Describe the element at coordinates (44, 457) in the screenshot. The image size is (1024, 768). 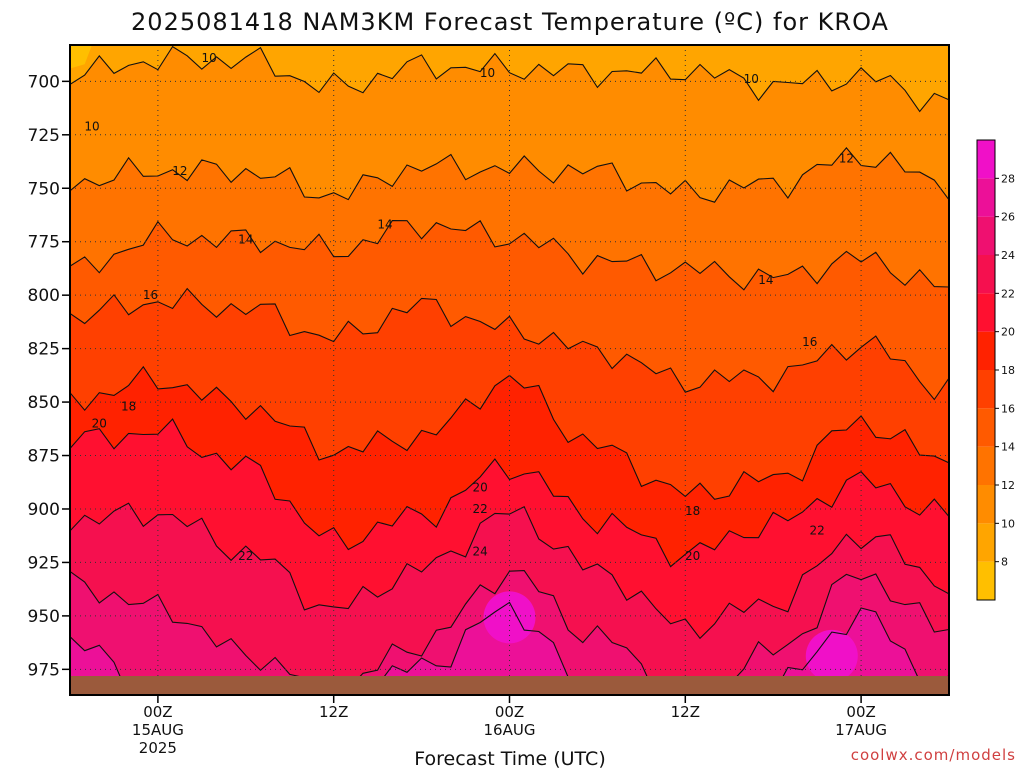
I see `y-tick-label: 875` at that location.